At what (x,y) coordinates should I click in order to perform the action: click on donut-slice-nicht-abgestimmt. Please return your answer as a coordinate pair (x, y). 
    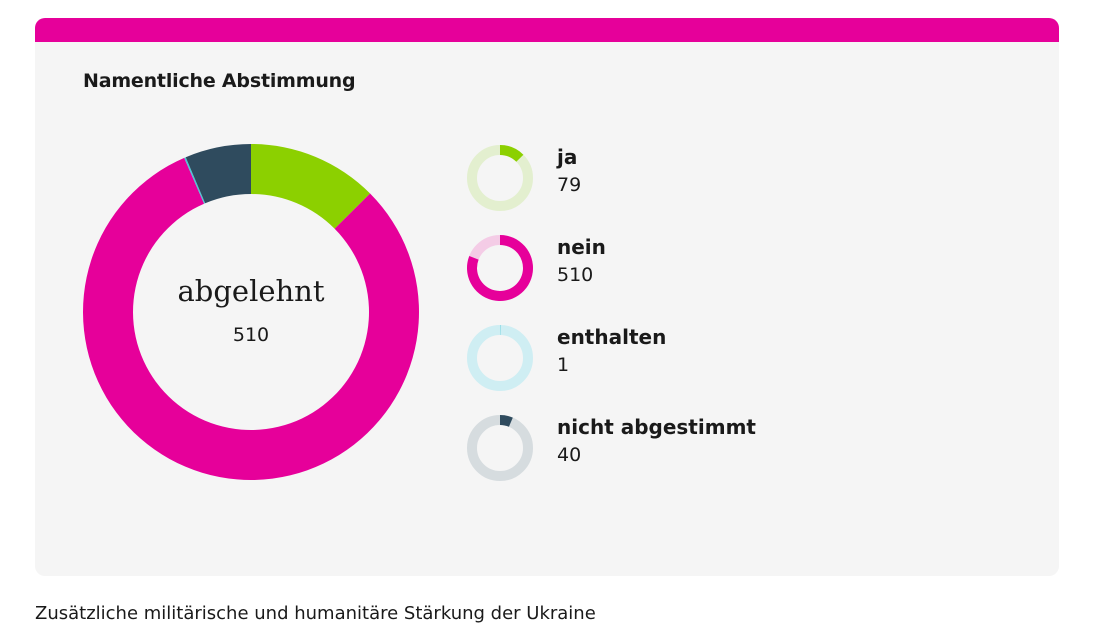
    Looking at the image, I should click on (218, 174).